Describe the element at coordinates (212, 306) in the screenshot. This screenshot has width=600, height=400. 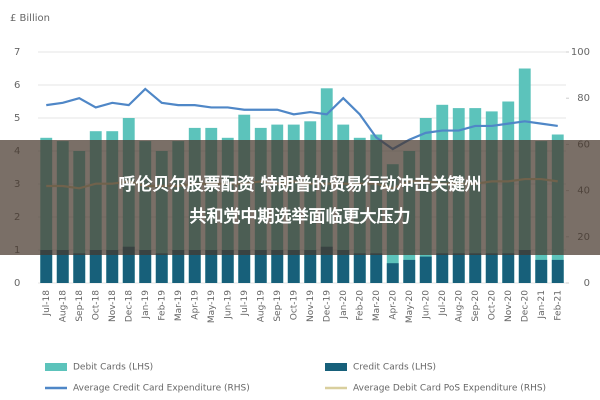
I see `x-tick-label: May-19` at that location.